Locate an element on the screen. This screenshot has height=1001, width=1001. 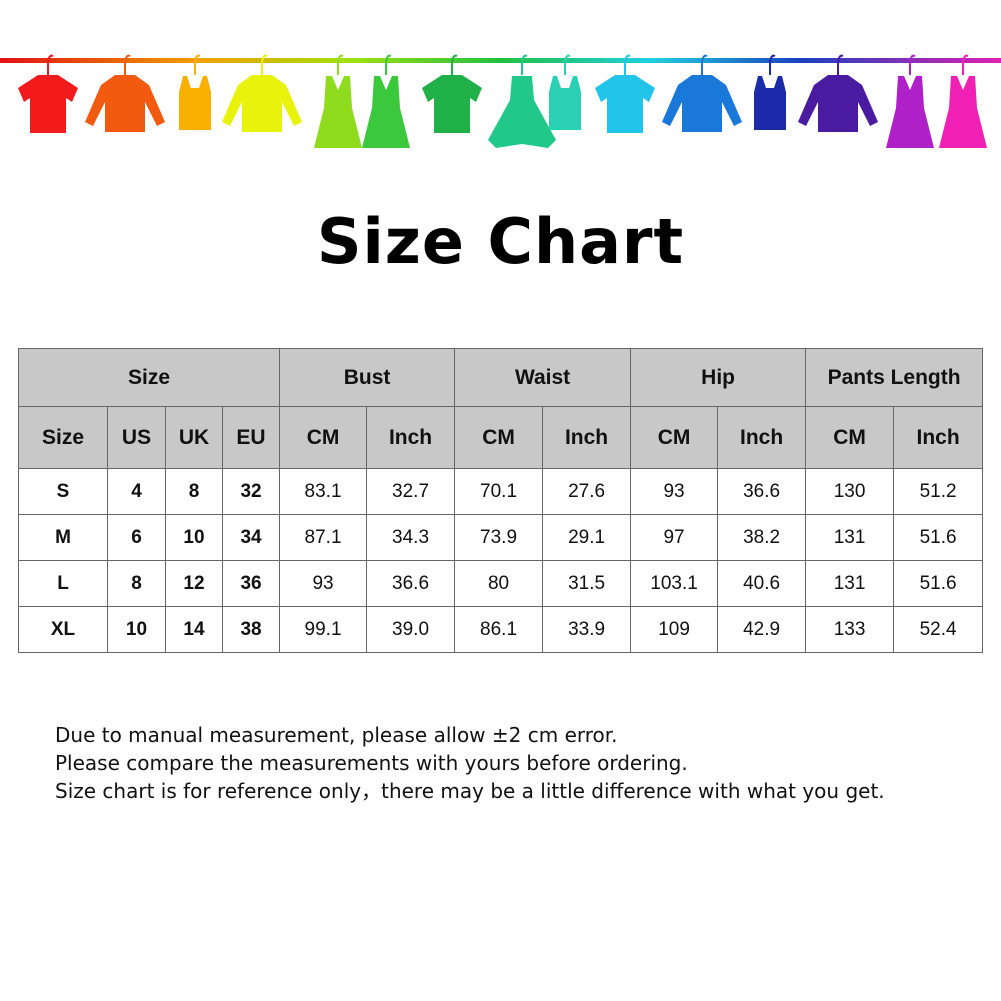
sub-header-row: Size US UK EU CM Inch CM Inch CM Inch CM Inch is located at coordinates (501, 437).